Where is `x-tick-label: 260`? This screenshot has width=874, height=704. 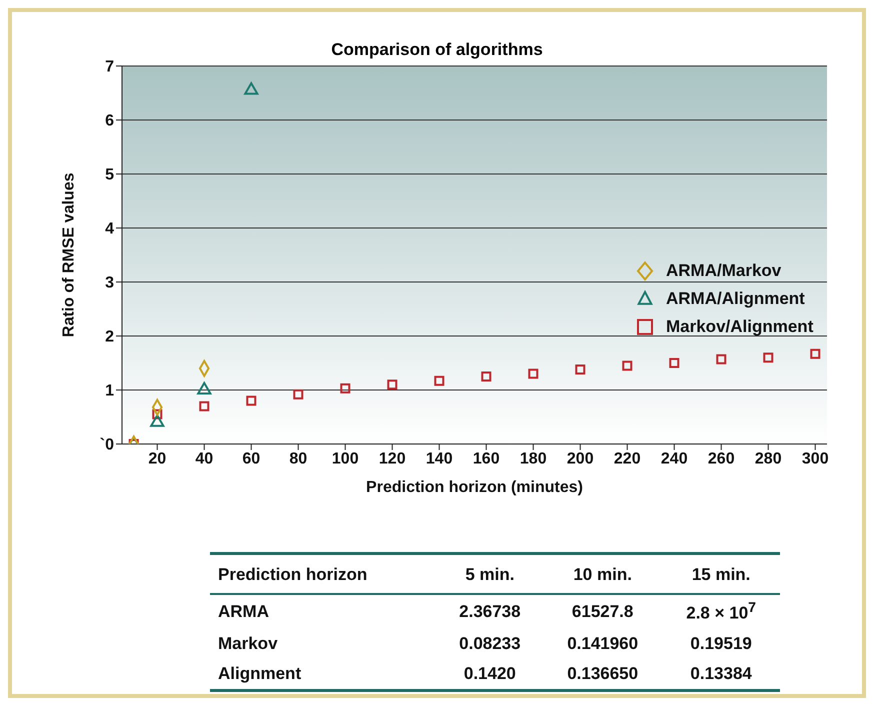 x-tick-label: 260 is located at coordinates (721, 459).